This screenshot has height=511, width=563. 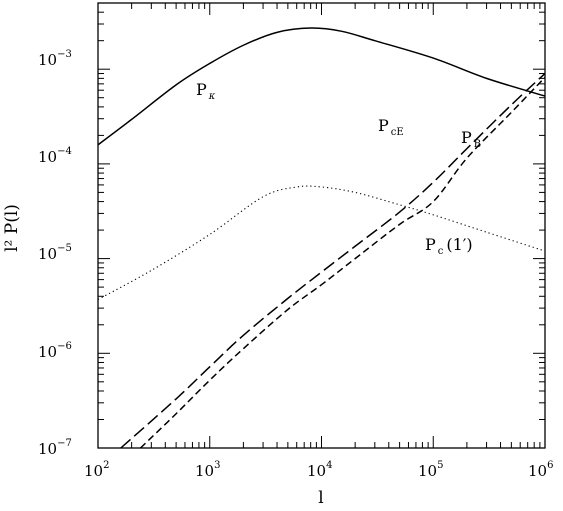 What do you see at coordinates (430, 470) in the screenshot?
I see `x-tick-label: 10⁵` at bounding box center [430, 470].